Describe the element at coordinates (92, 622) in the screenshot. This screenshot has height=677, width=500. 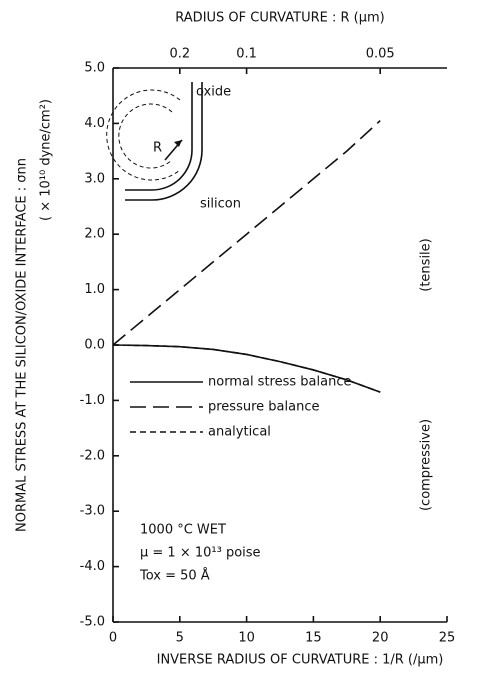
I see `y-tick-label: -5.0` at that location.